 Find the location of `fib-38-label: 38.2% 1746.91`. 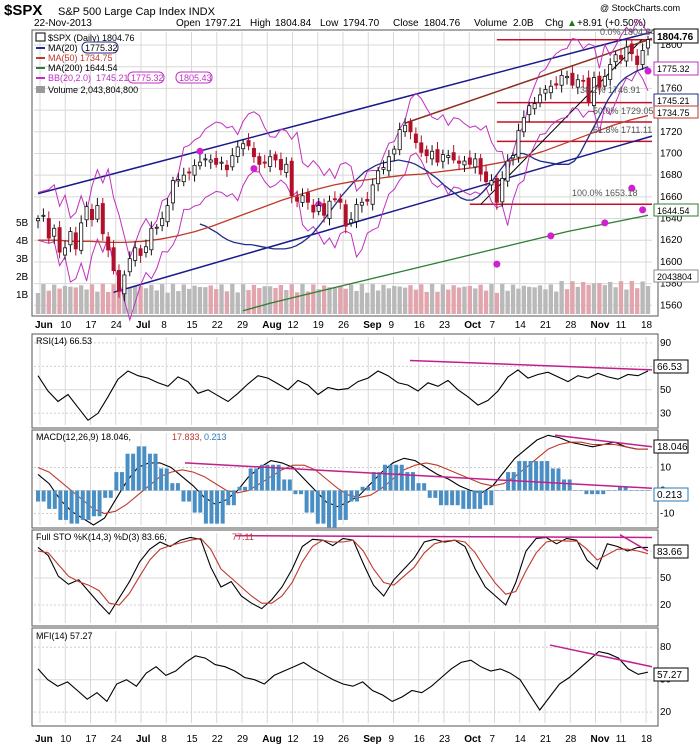

fib-38-label: 38.2% 1746.91 is located at coordinates (610, 90).